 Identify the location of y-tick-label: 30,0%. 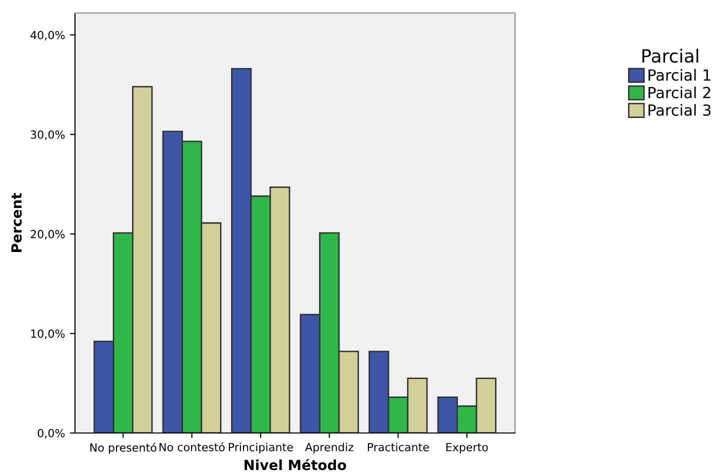
(47, 135).